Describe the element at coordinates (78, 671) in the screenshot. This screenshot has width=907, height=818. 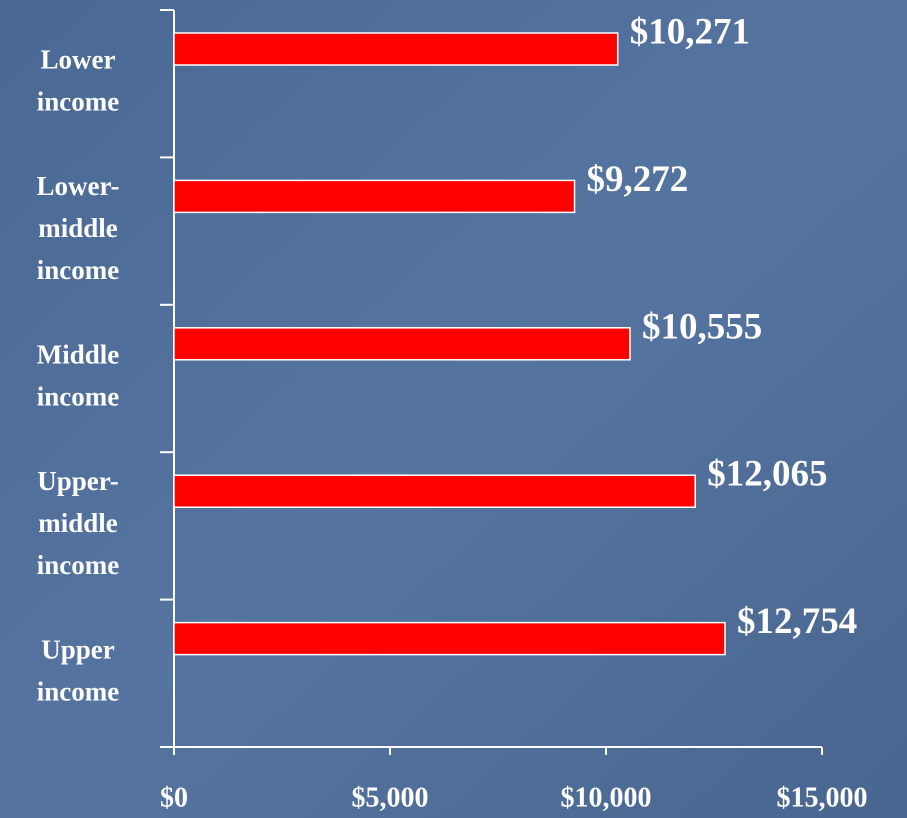
I see `category-label: Upper income` at that location.